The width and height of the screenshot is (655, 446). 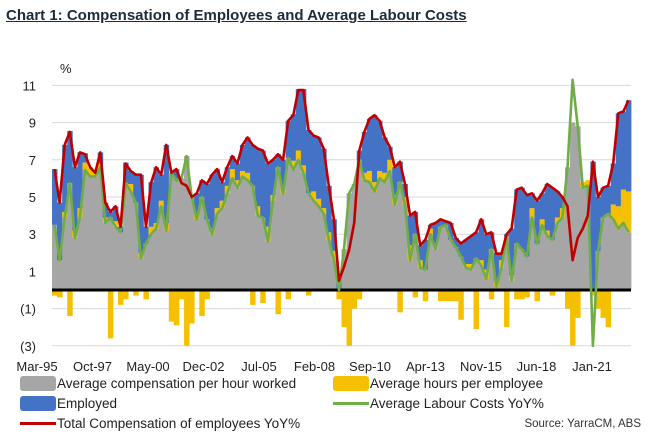 What do you see at coordinates (66, 68) in the screenshot?
I see `y-axis-label: %` at bounding box center [66, 68].